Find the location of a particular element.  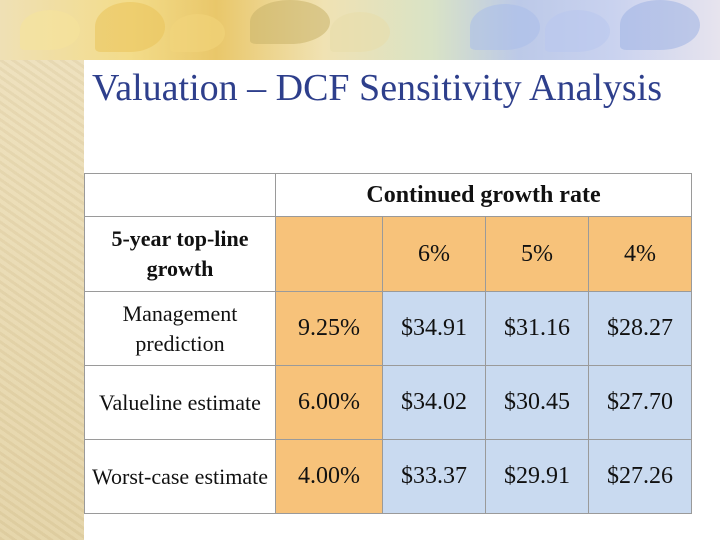

growth-rate-cell: 4.00% is located at coordinates (329, 476).